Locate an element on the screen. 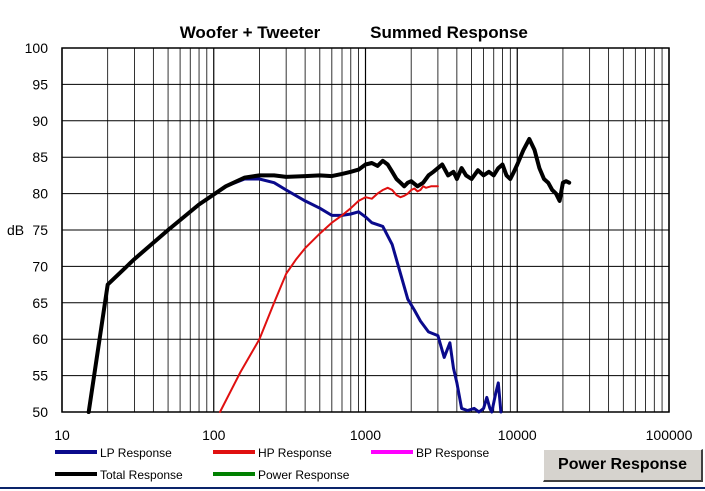 This screenshot has width=705, height=491. x-tick-label: 100 is located at coordinates (214, 435).